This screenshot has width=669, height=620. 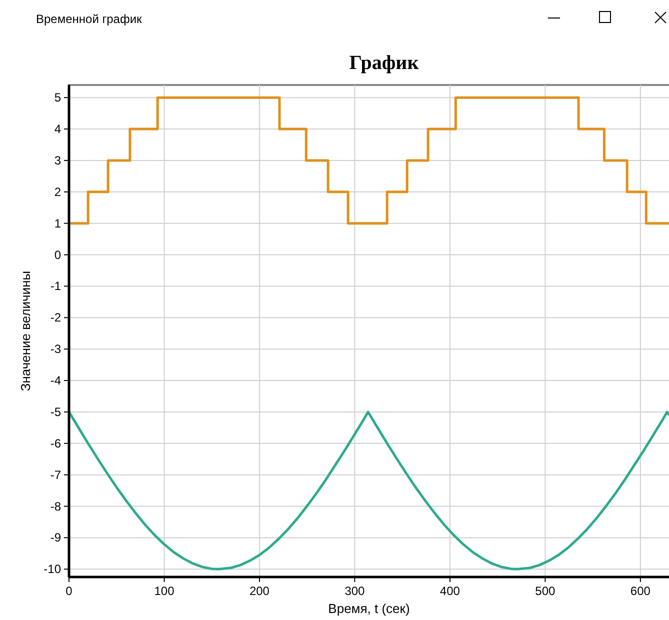 I want to click on y-tick-label: -7, so click(x=56, y=475).